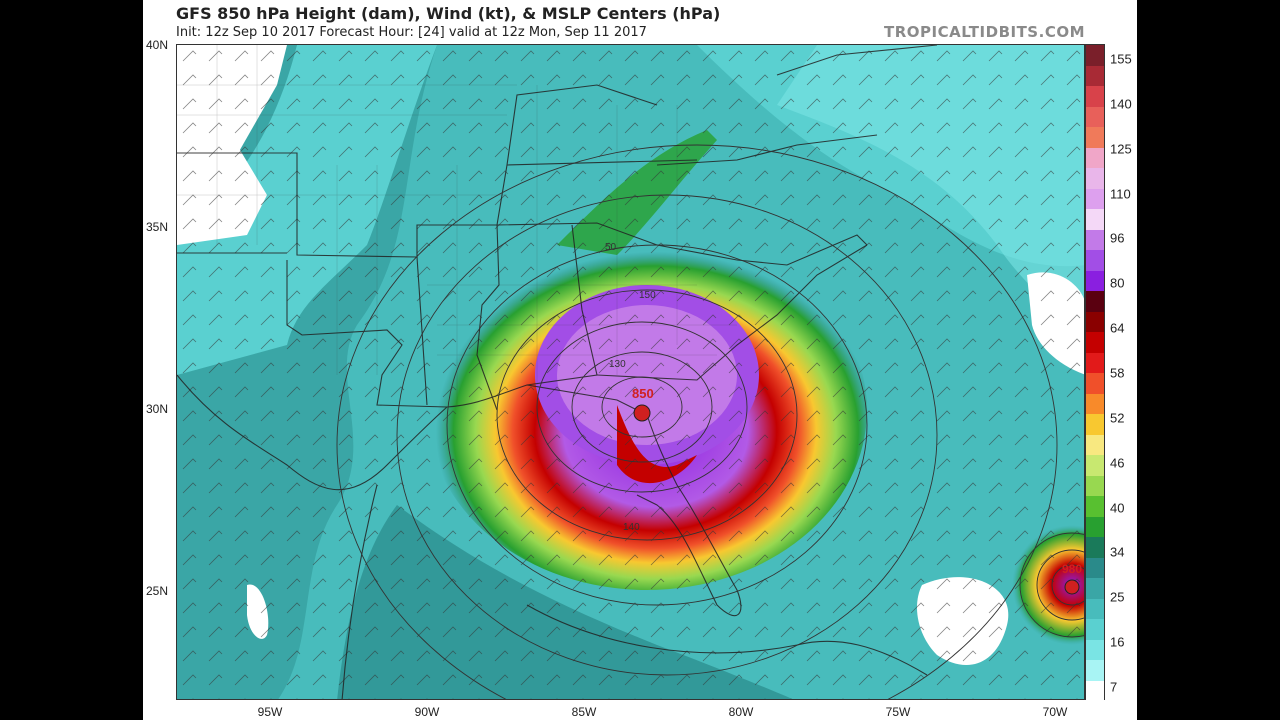 This screenshot has height=720, width=1280. What do you see at coordinates (1117, 463) in the screenshot?
I see `colorbar-tick-label: 46` at bounding box center [1117, 463].